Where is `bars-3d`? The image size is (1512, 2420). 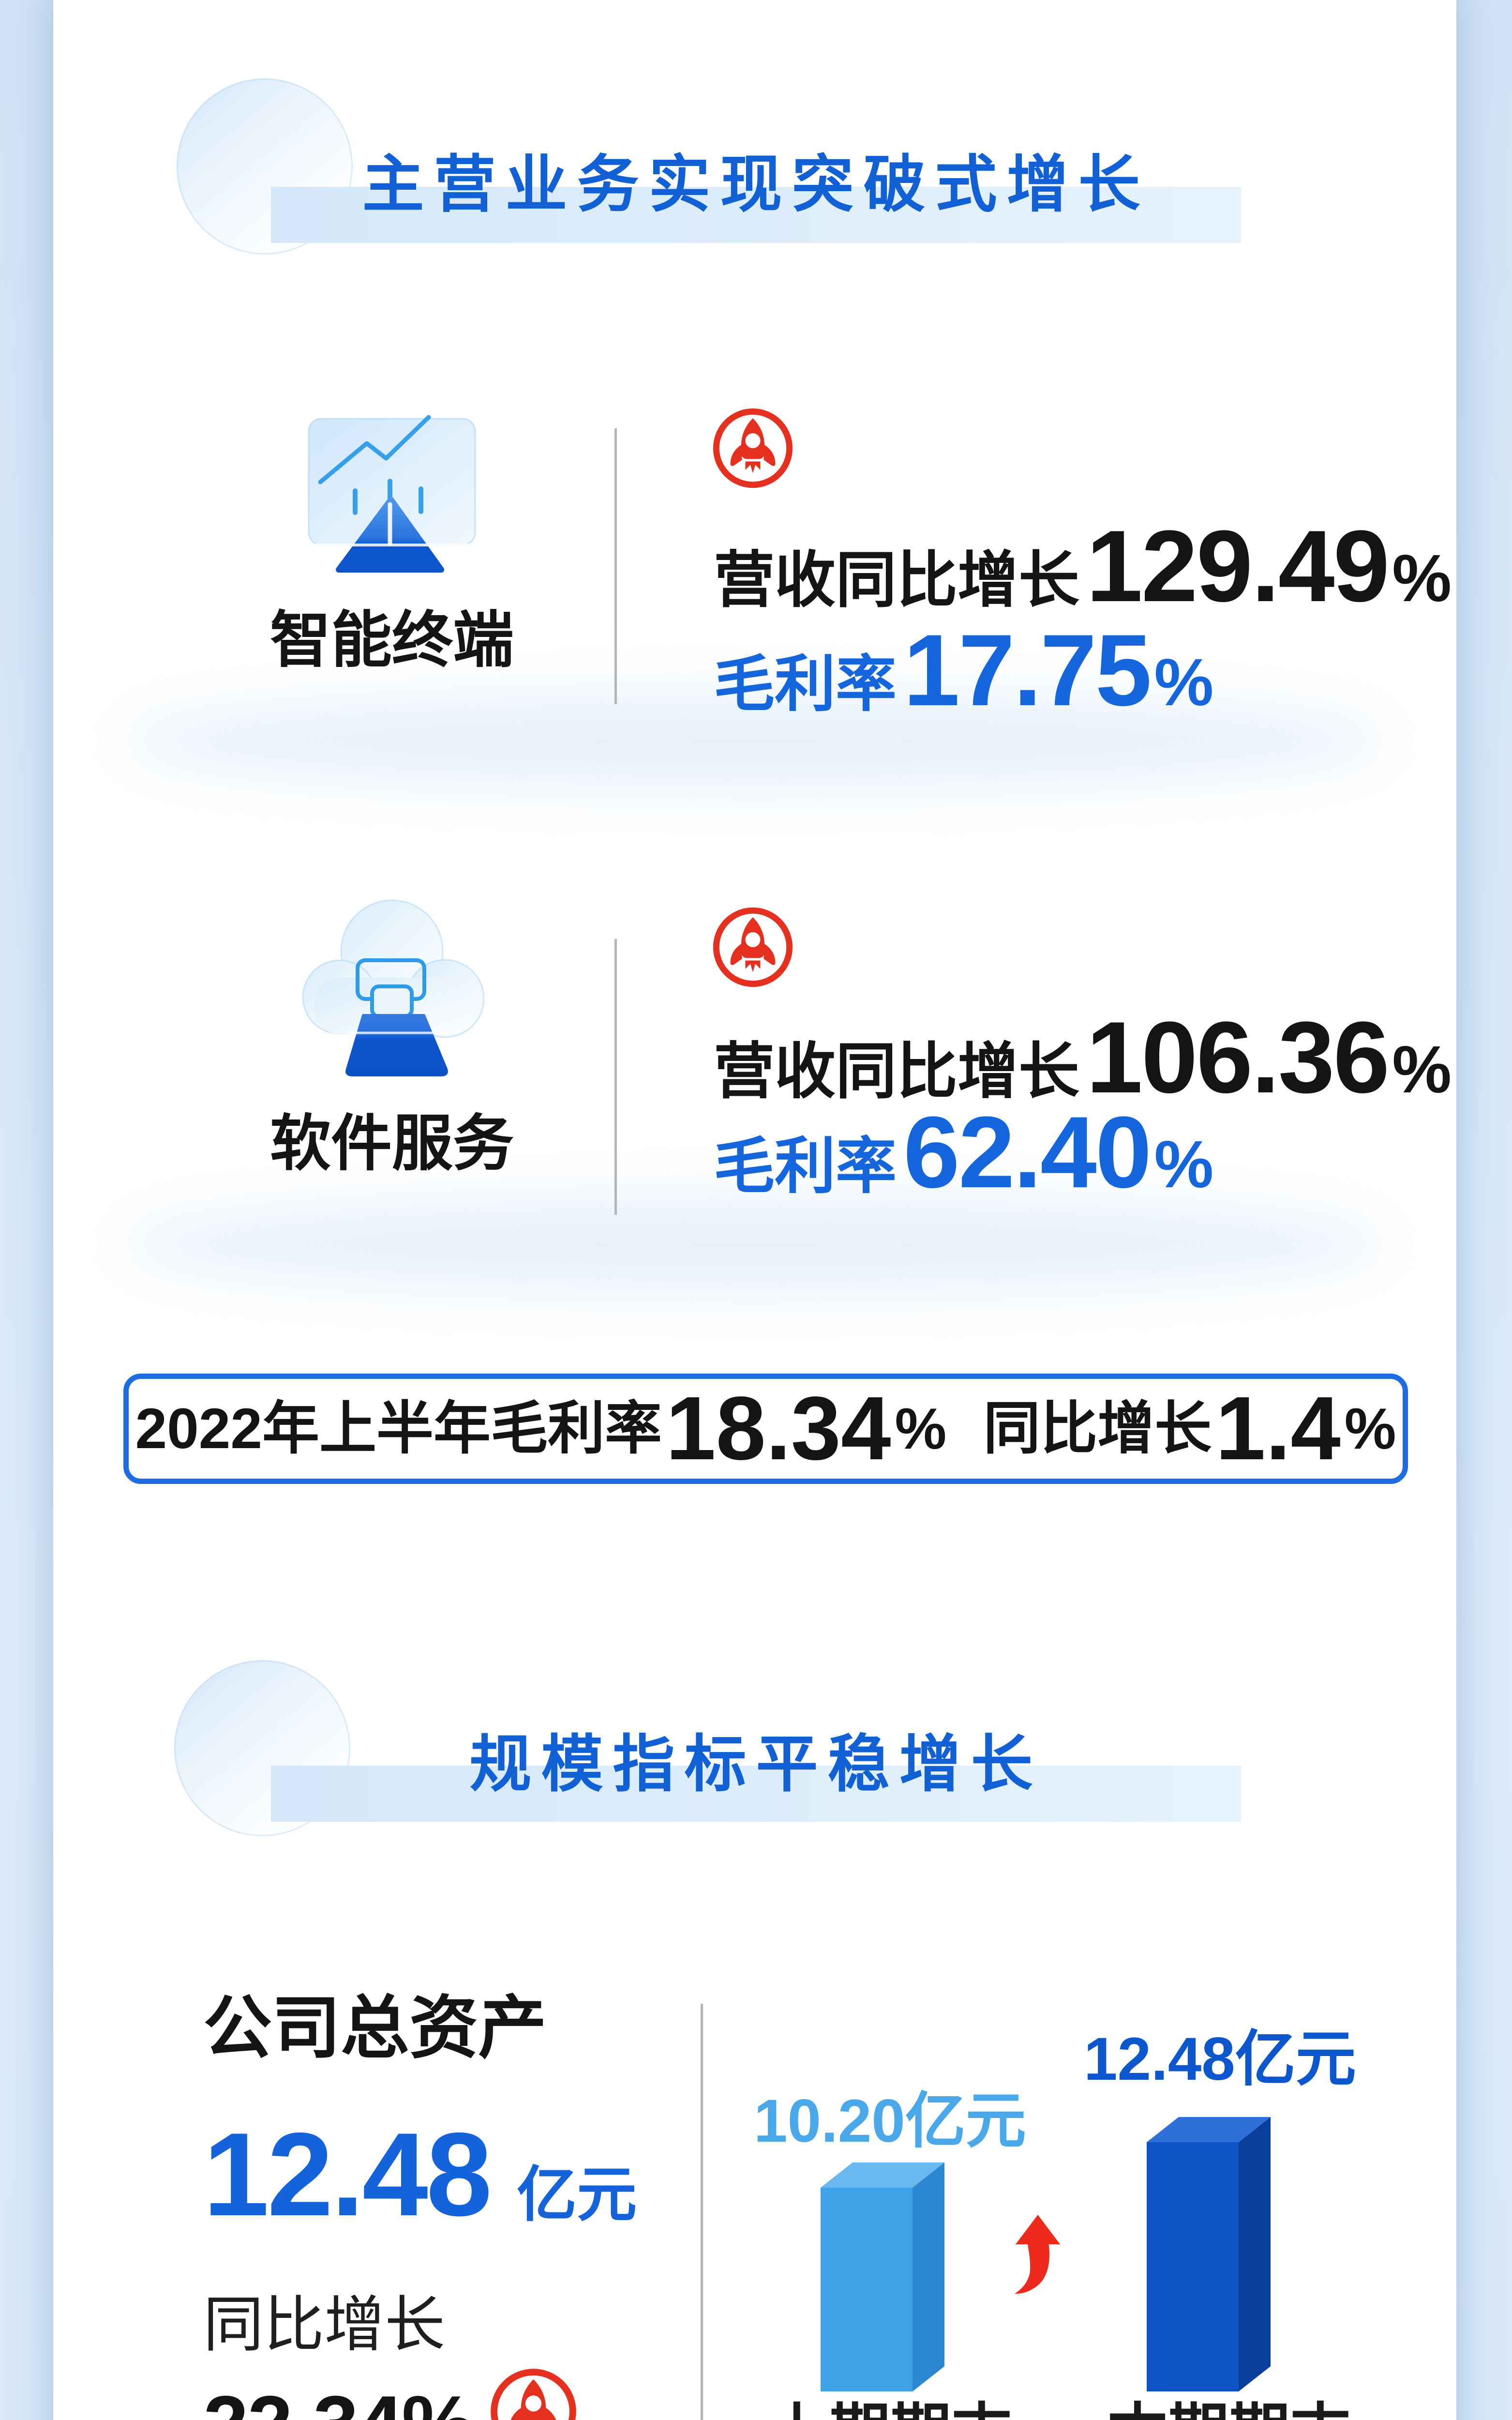
bars-3d is located at coordinates (1046, 2254).